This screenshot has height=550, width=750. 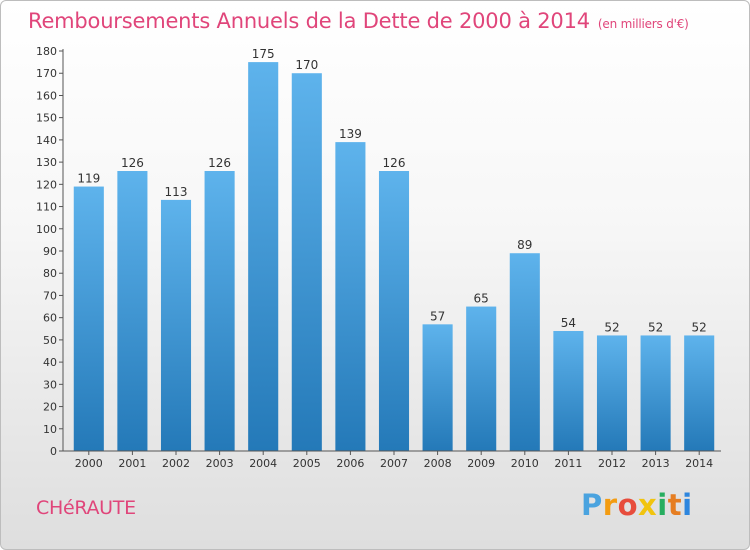 I want to click on x-tick-label: 2009, so click(x=481, y=463).